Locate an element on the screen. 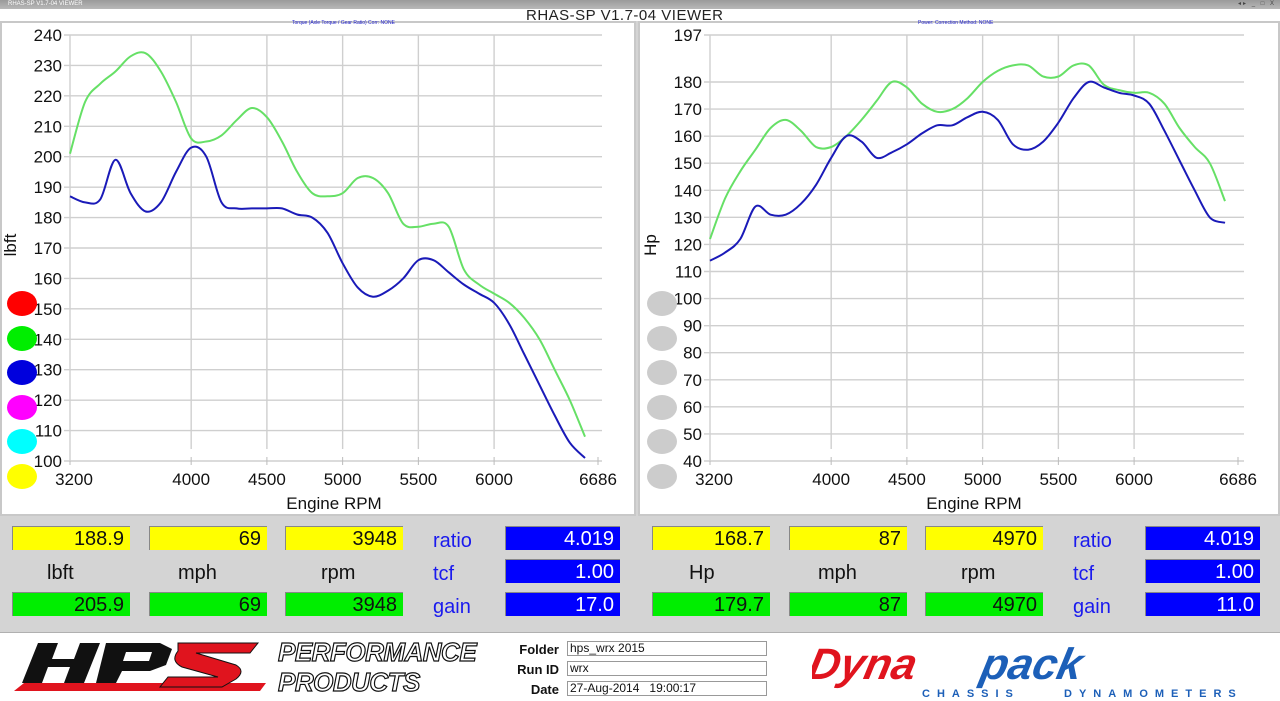 The height and width of the screenshot is (701, 1280). runid-field: wrx is located at coordinates (667, 668).